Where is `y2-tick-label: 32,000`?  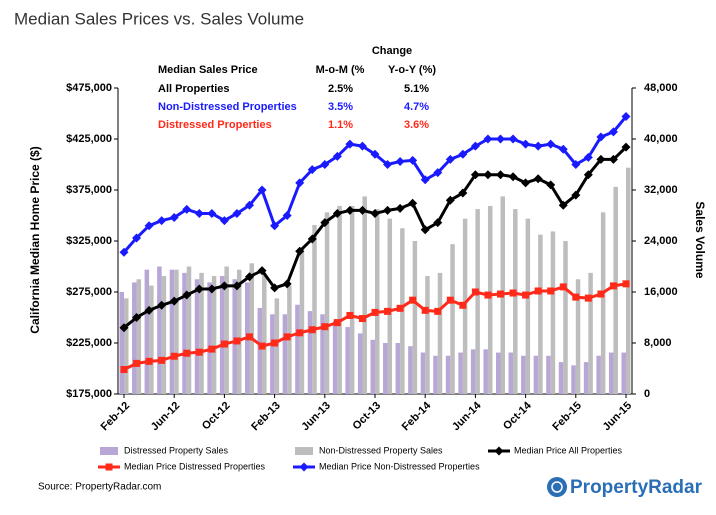
y2-tick-label: 32,000 is located at coordinates (661, 190).